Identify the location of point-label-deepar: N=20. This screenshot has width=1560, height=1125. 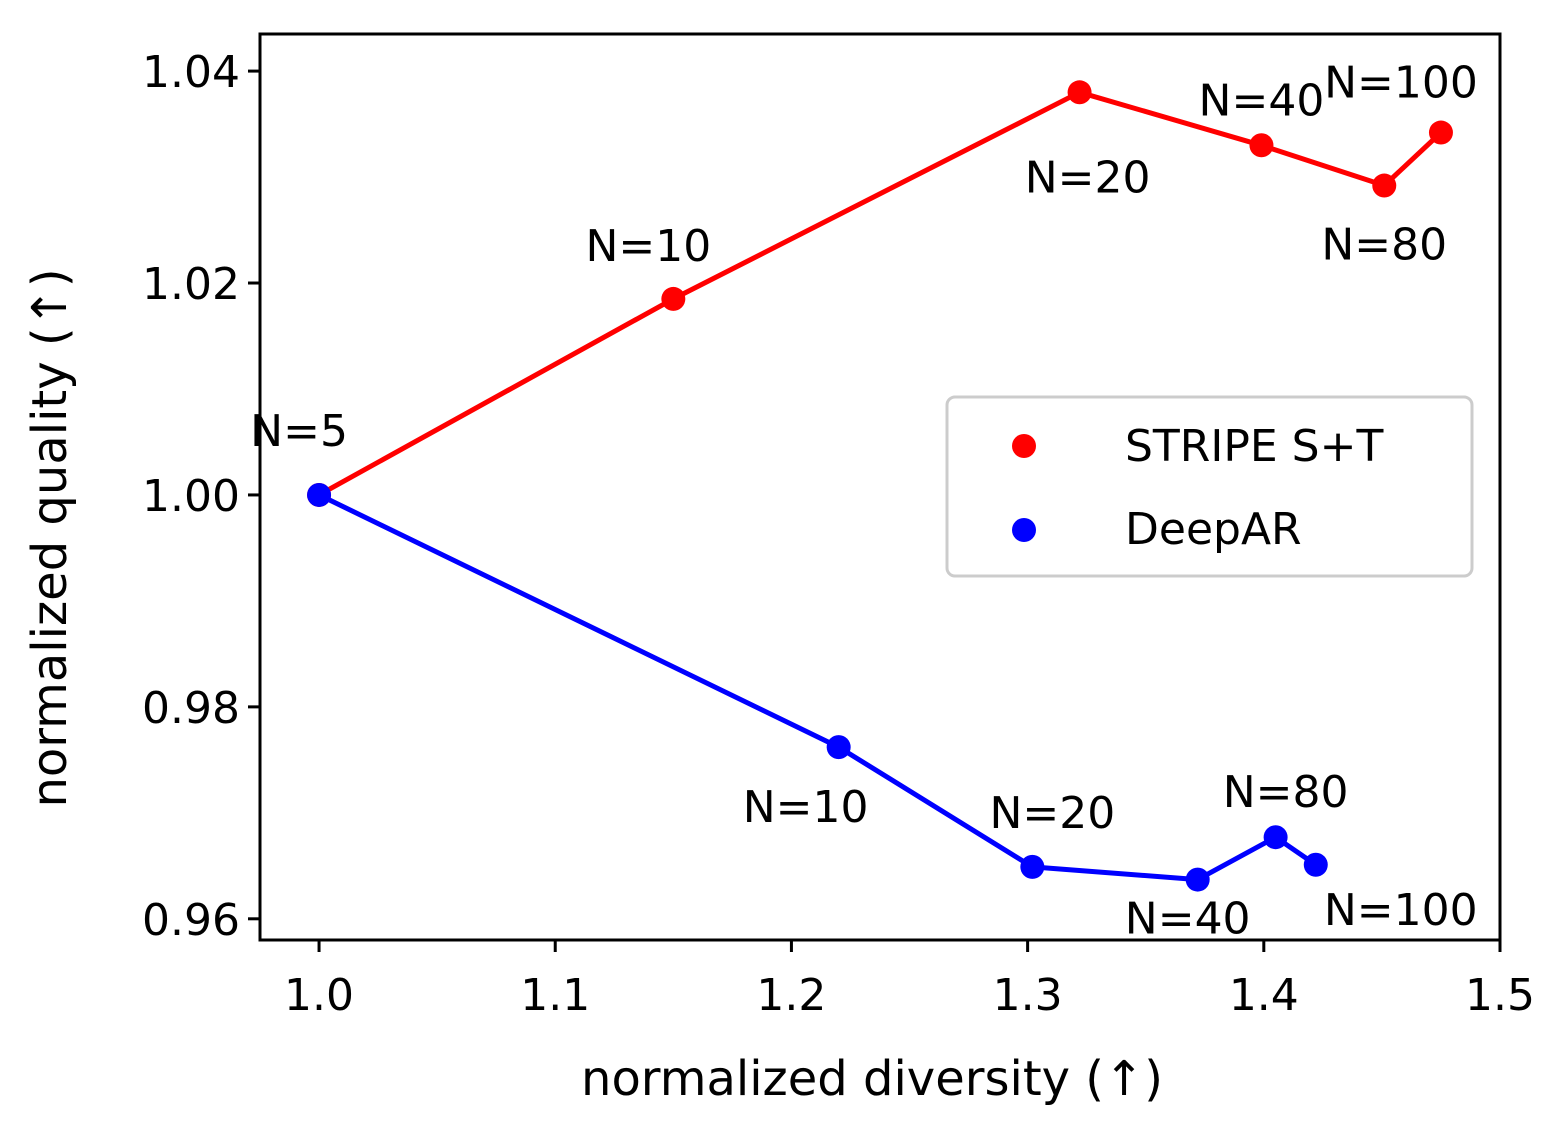
(1052, 813).